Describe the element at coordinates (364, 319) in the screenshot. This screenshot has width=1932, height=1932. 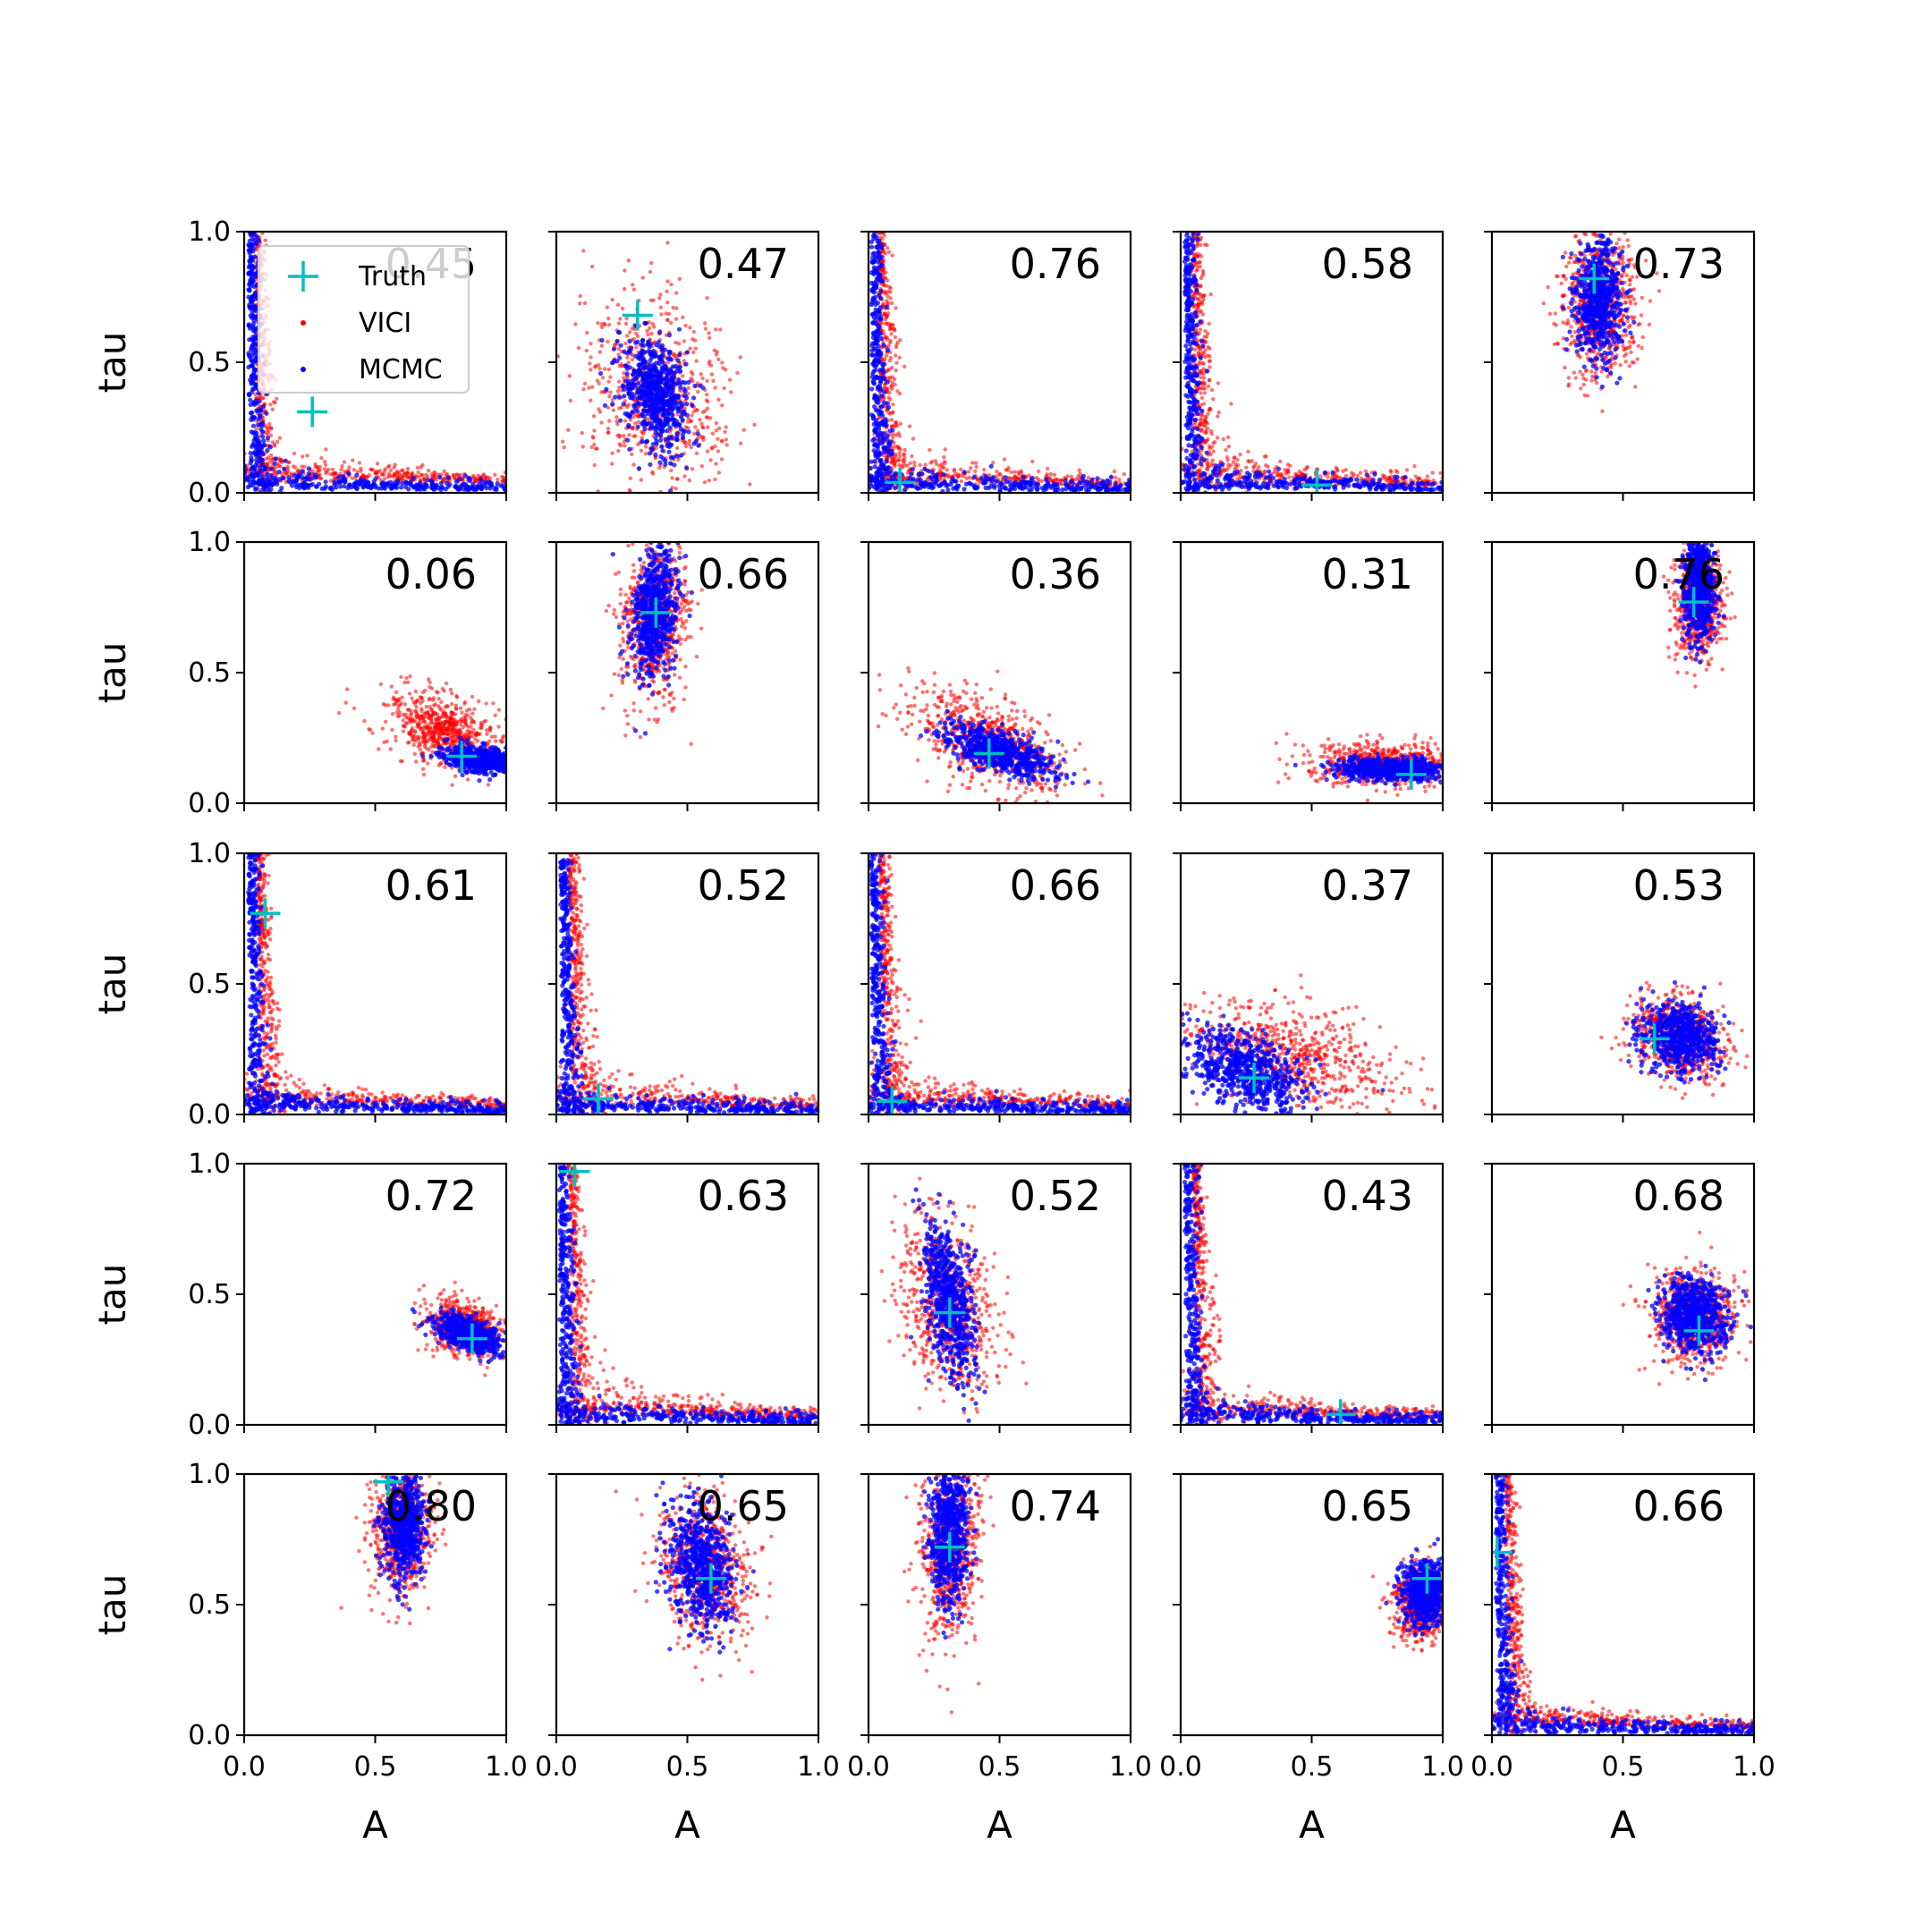
I see `legend-box` at that location.